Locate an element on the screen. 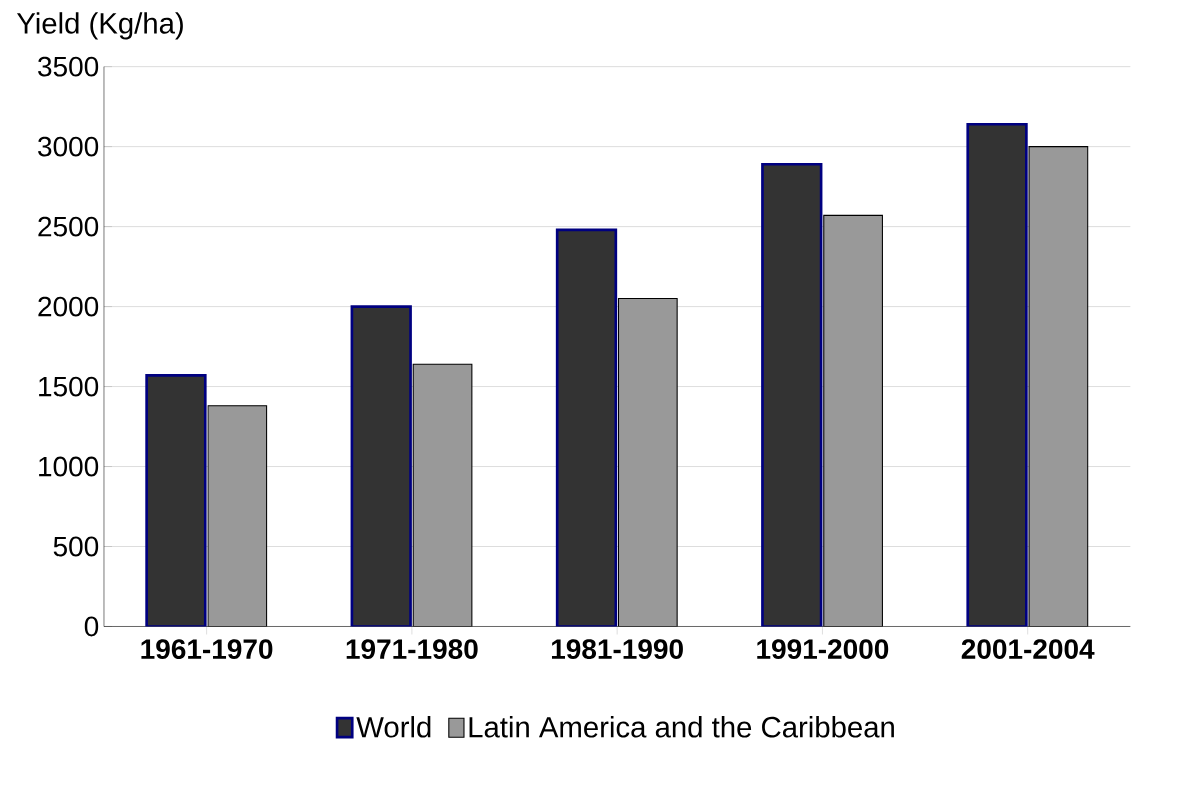 Image resolution: width=1185 pixels, height=793 pixels. y-tick-label: 0 is located at coordinates (91, 626).